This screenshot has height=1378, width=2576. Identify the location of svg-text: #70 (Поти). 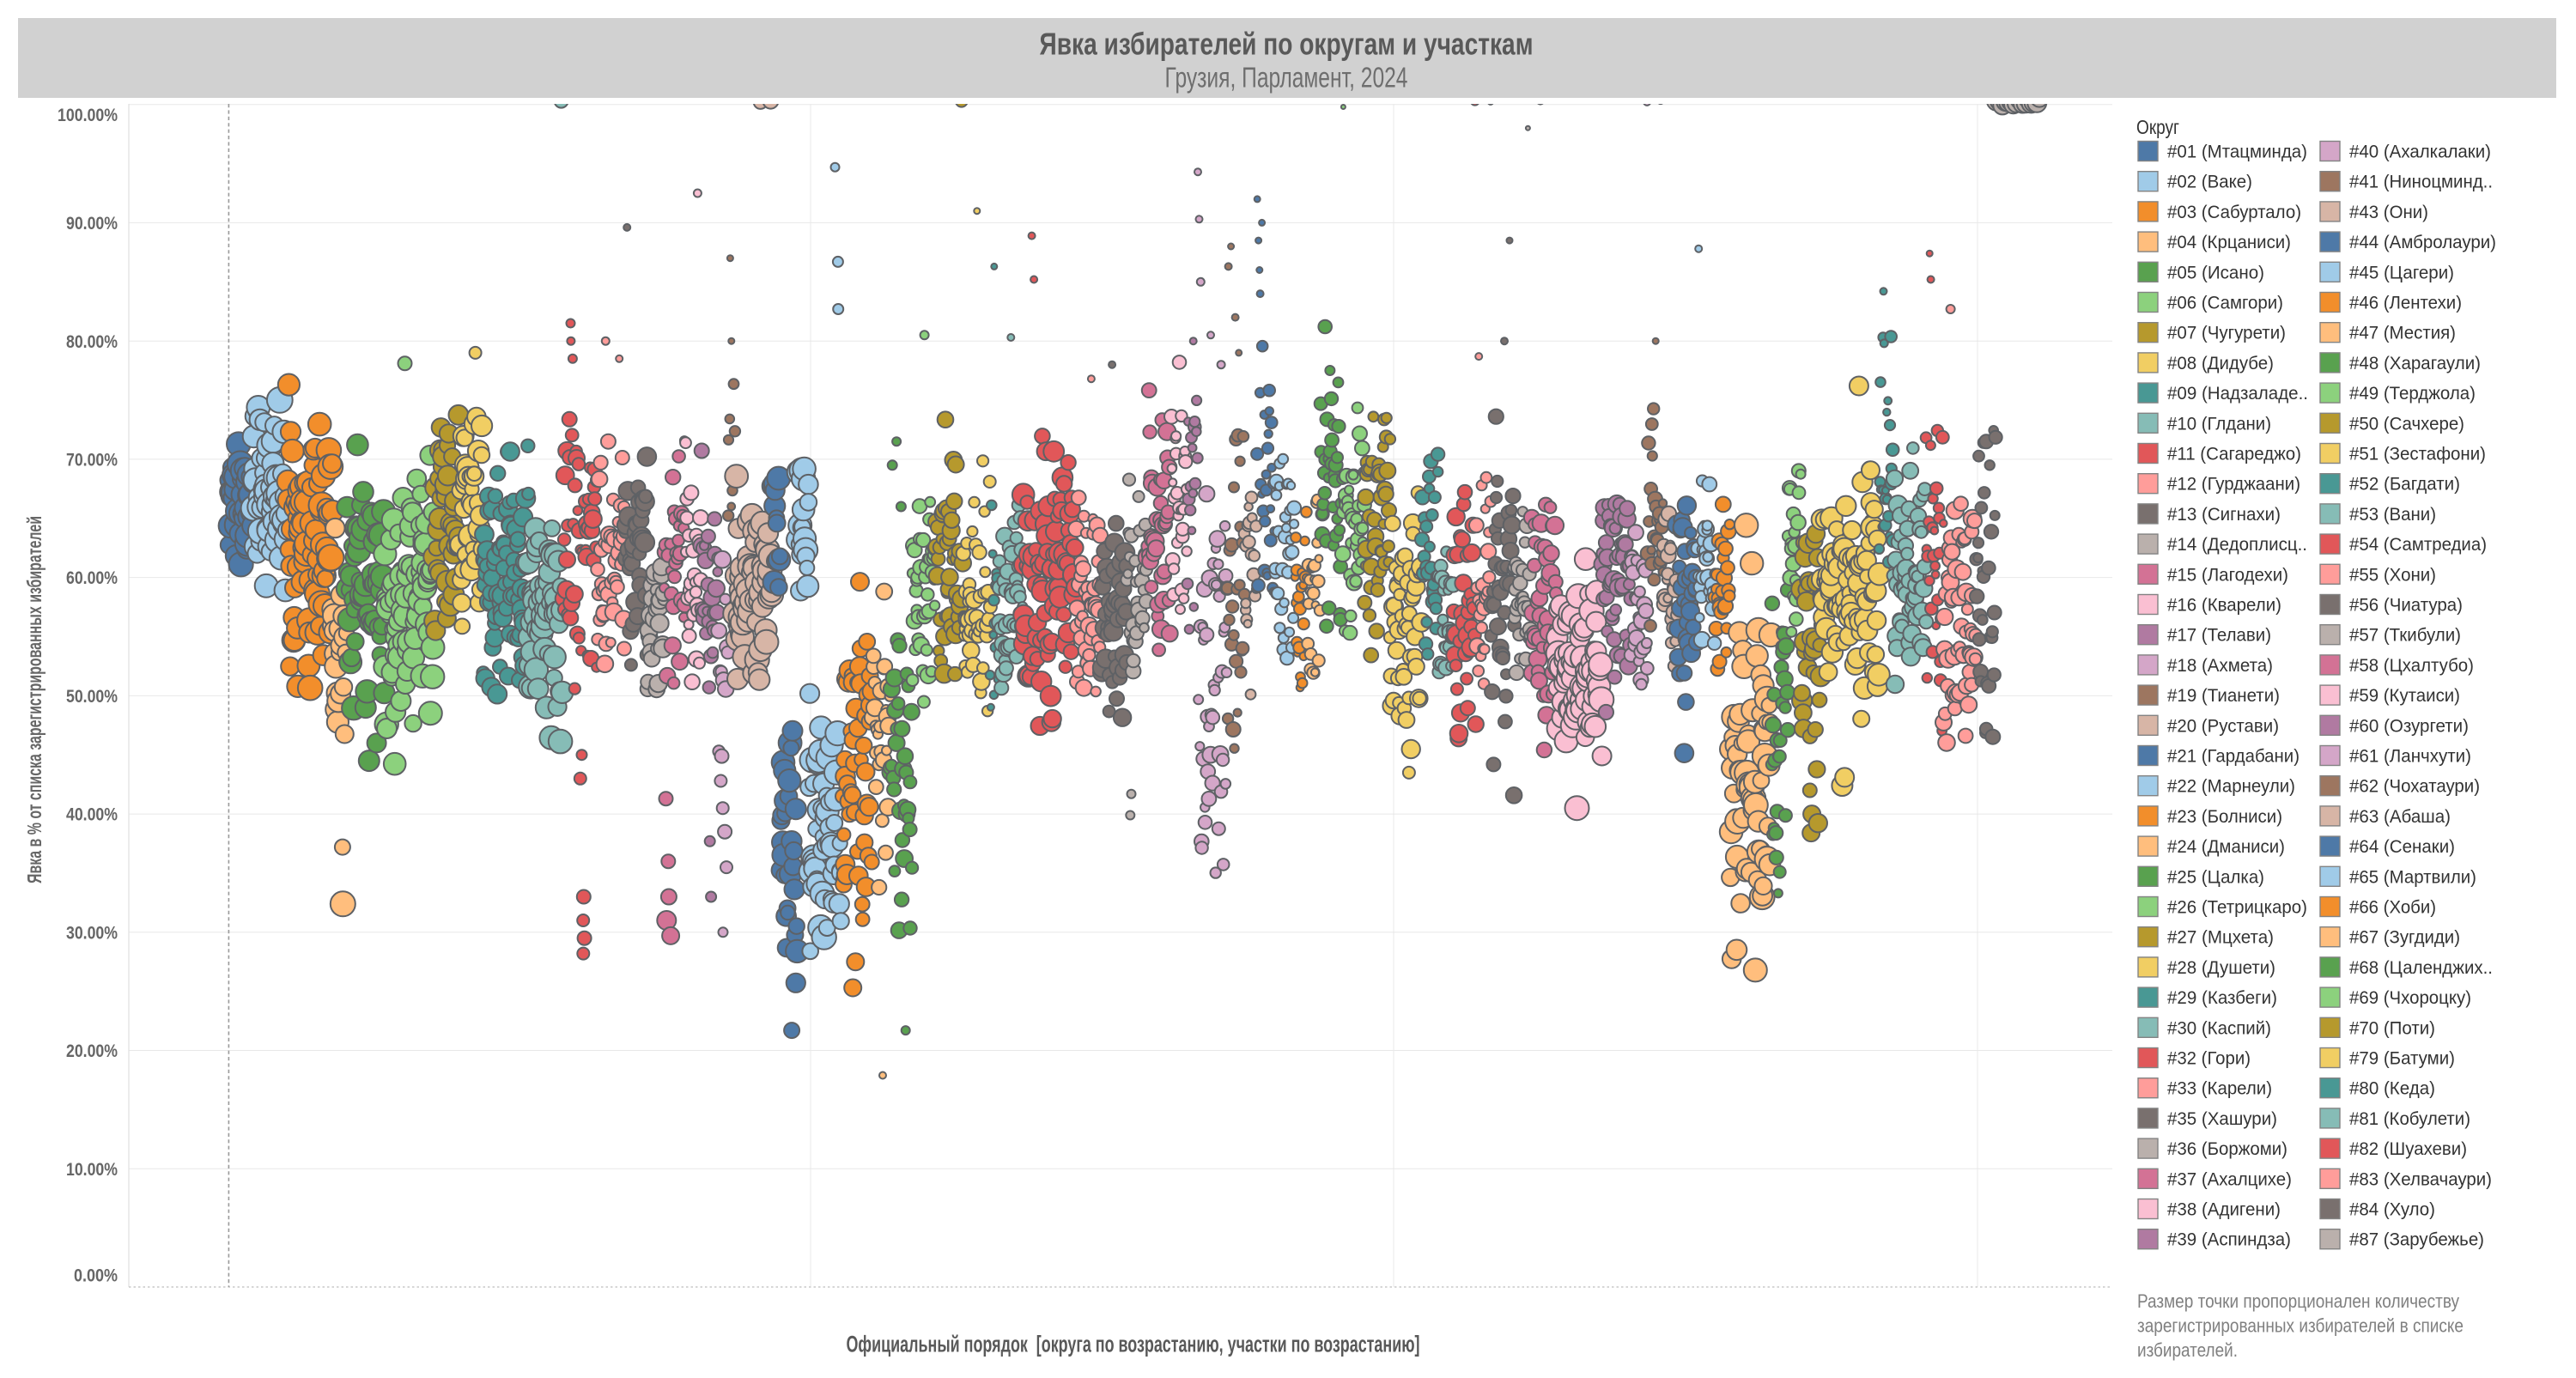
(2392, 1028).